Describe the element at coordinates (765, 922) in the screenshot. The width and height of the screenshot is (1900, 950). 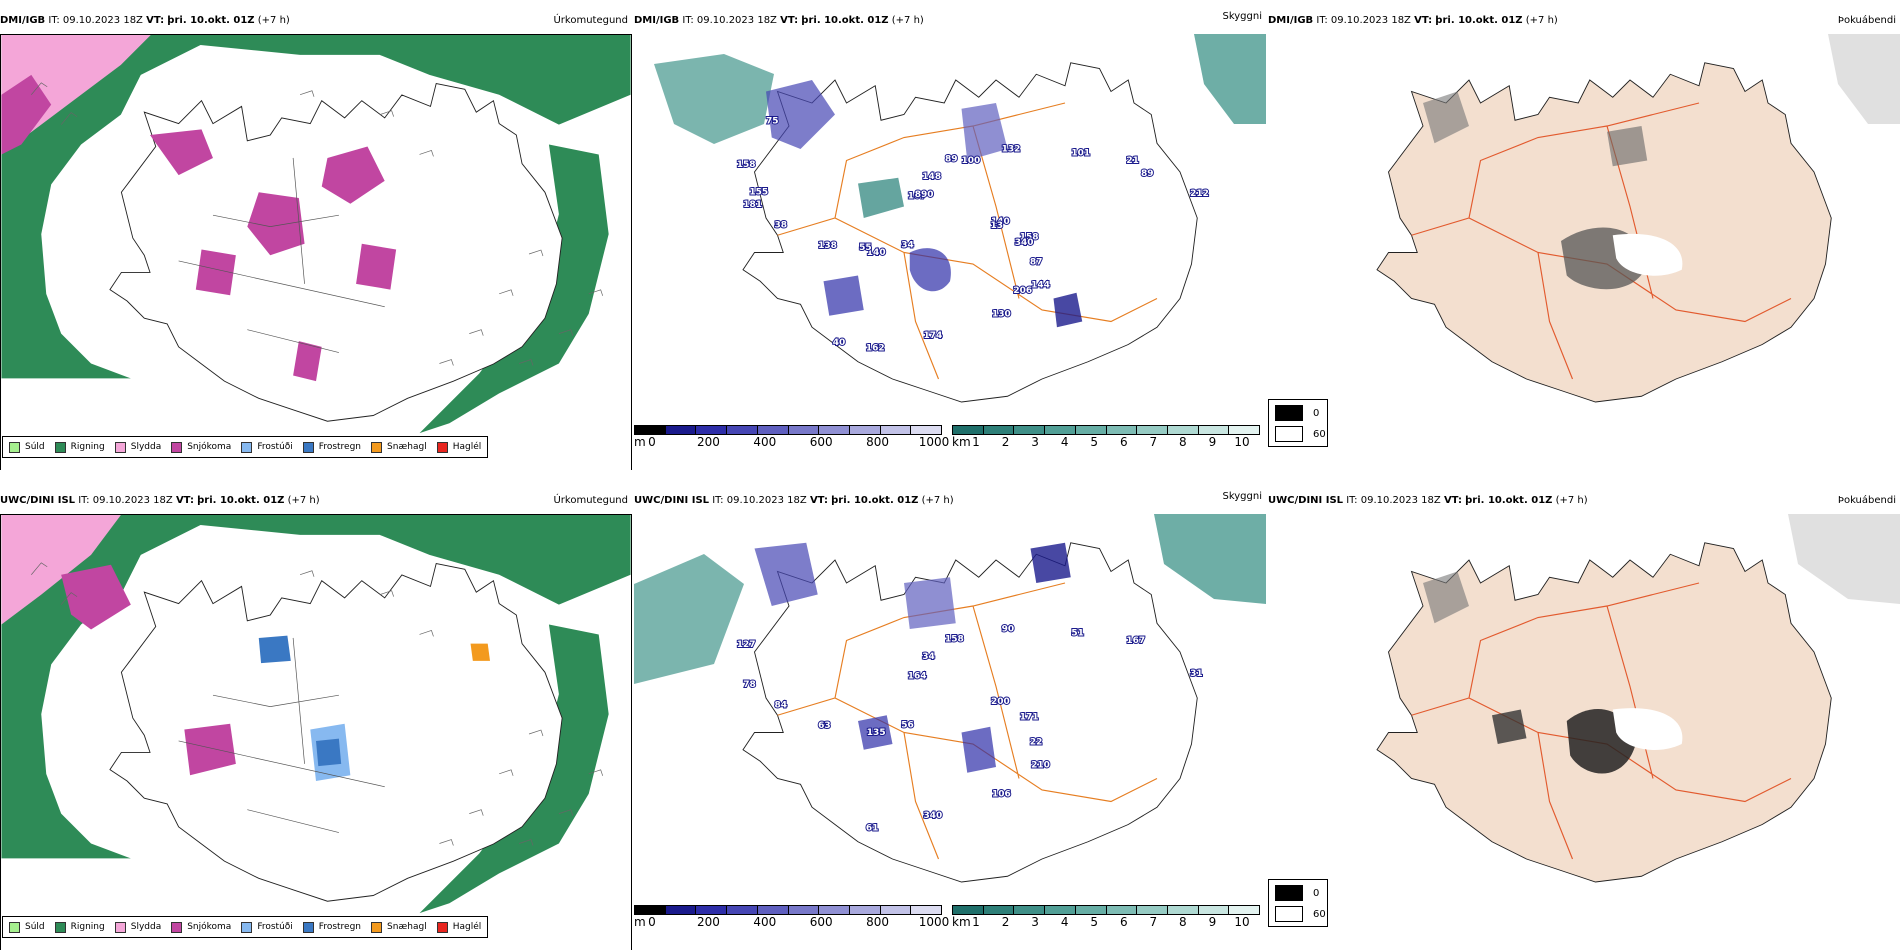
I see `colorbar-tick-label: 400` at that location.